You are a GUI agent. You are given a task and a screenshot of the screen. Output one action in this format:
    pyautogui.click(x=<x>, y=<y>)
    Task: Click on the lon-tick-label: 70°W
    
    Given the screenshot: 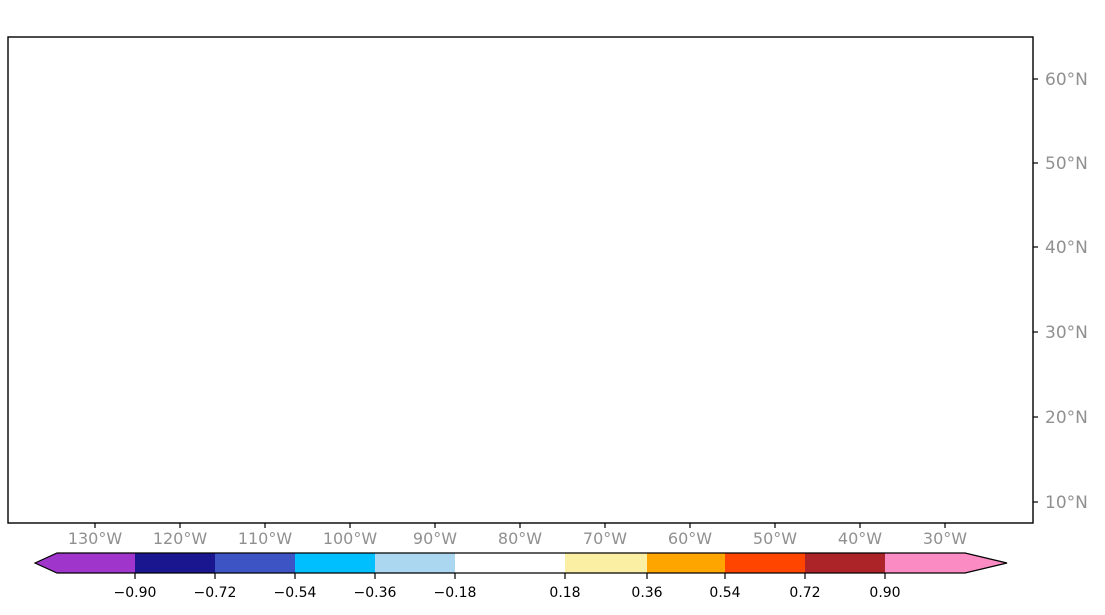 What is the action you would take?
    pyautogui.click(x=605, y=538)
    